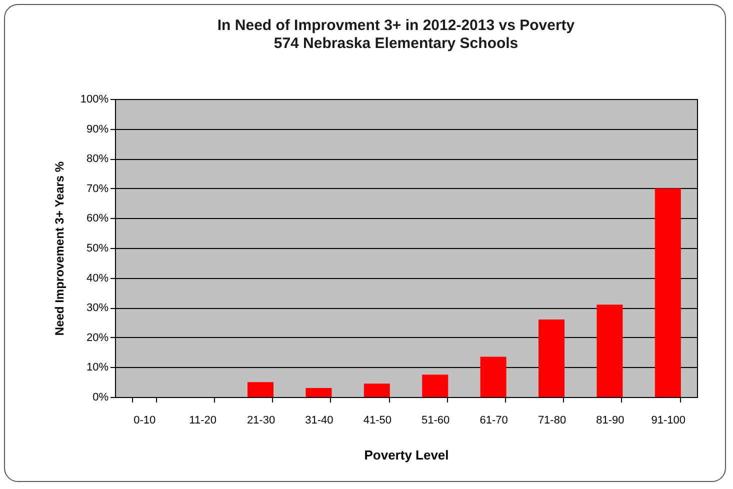 This screenshot has width=733, height=489. I want to click on x-tick-label: 71-80, so click(552, 420).